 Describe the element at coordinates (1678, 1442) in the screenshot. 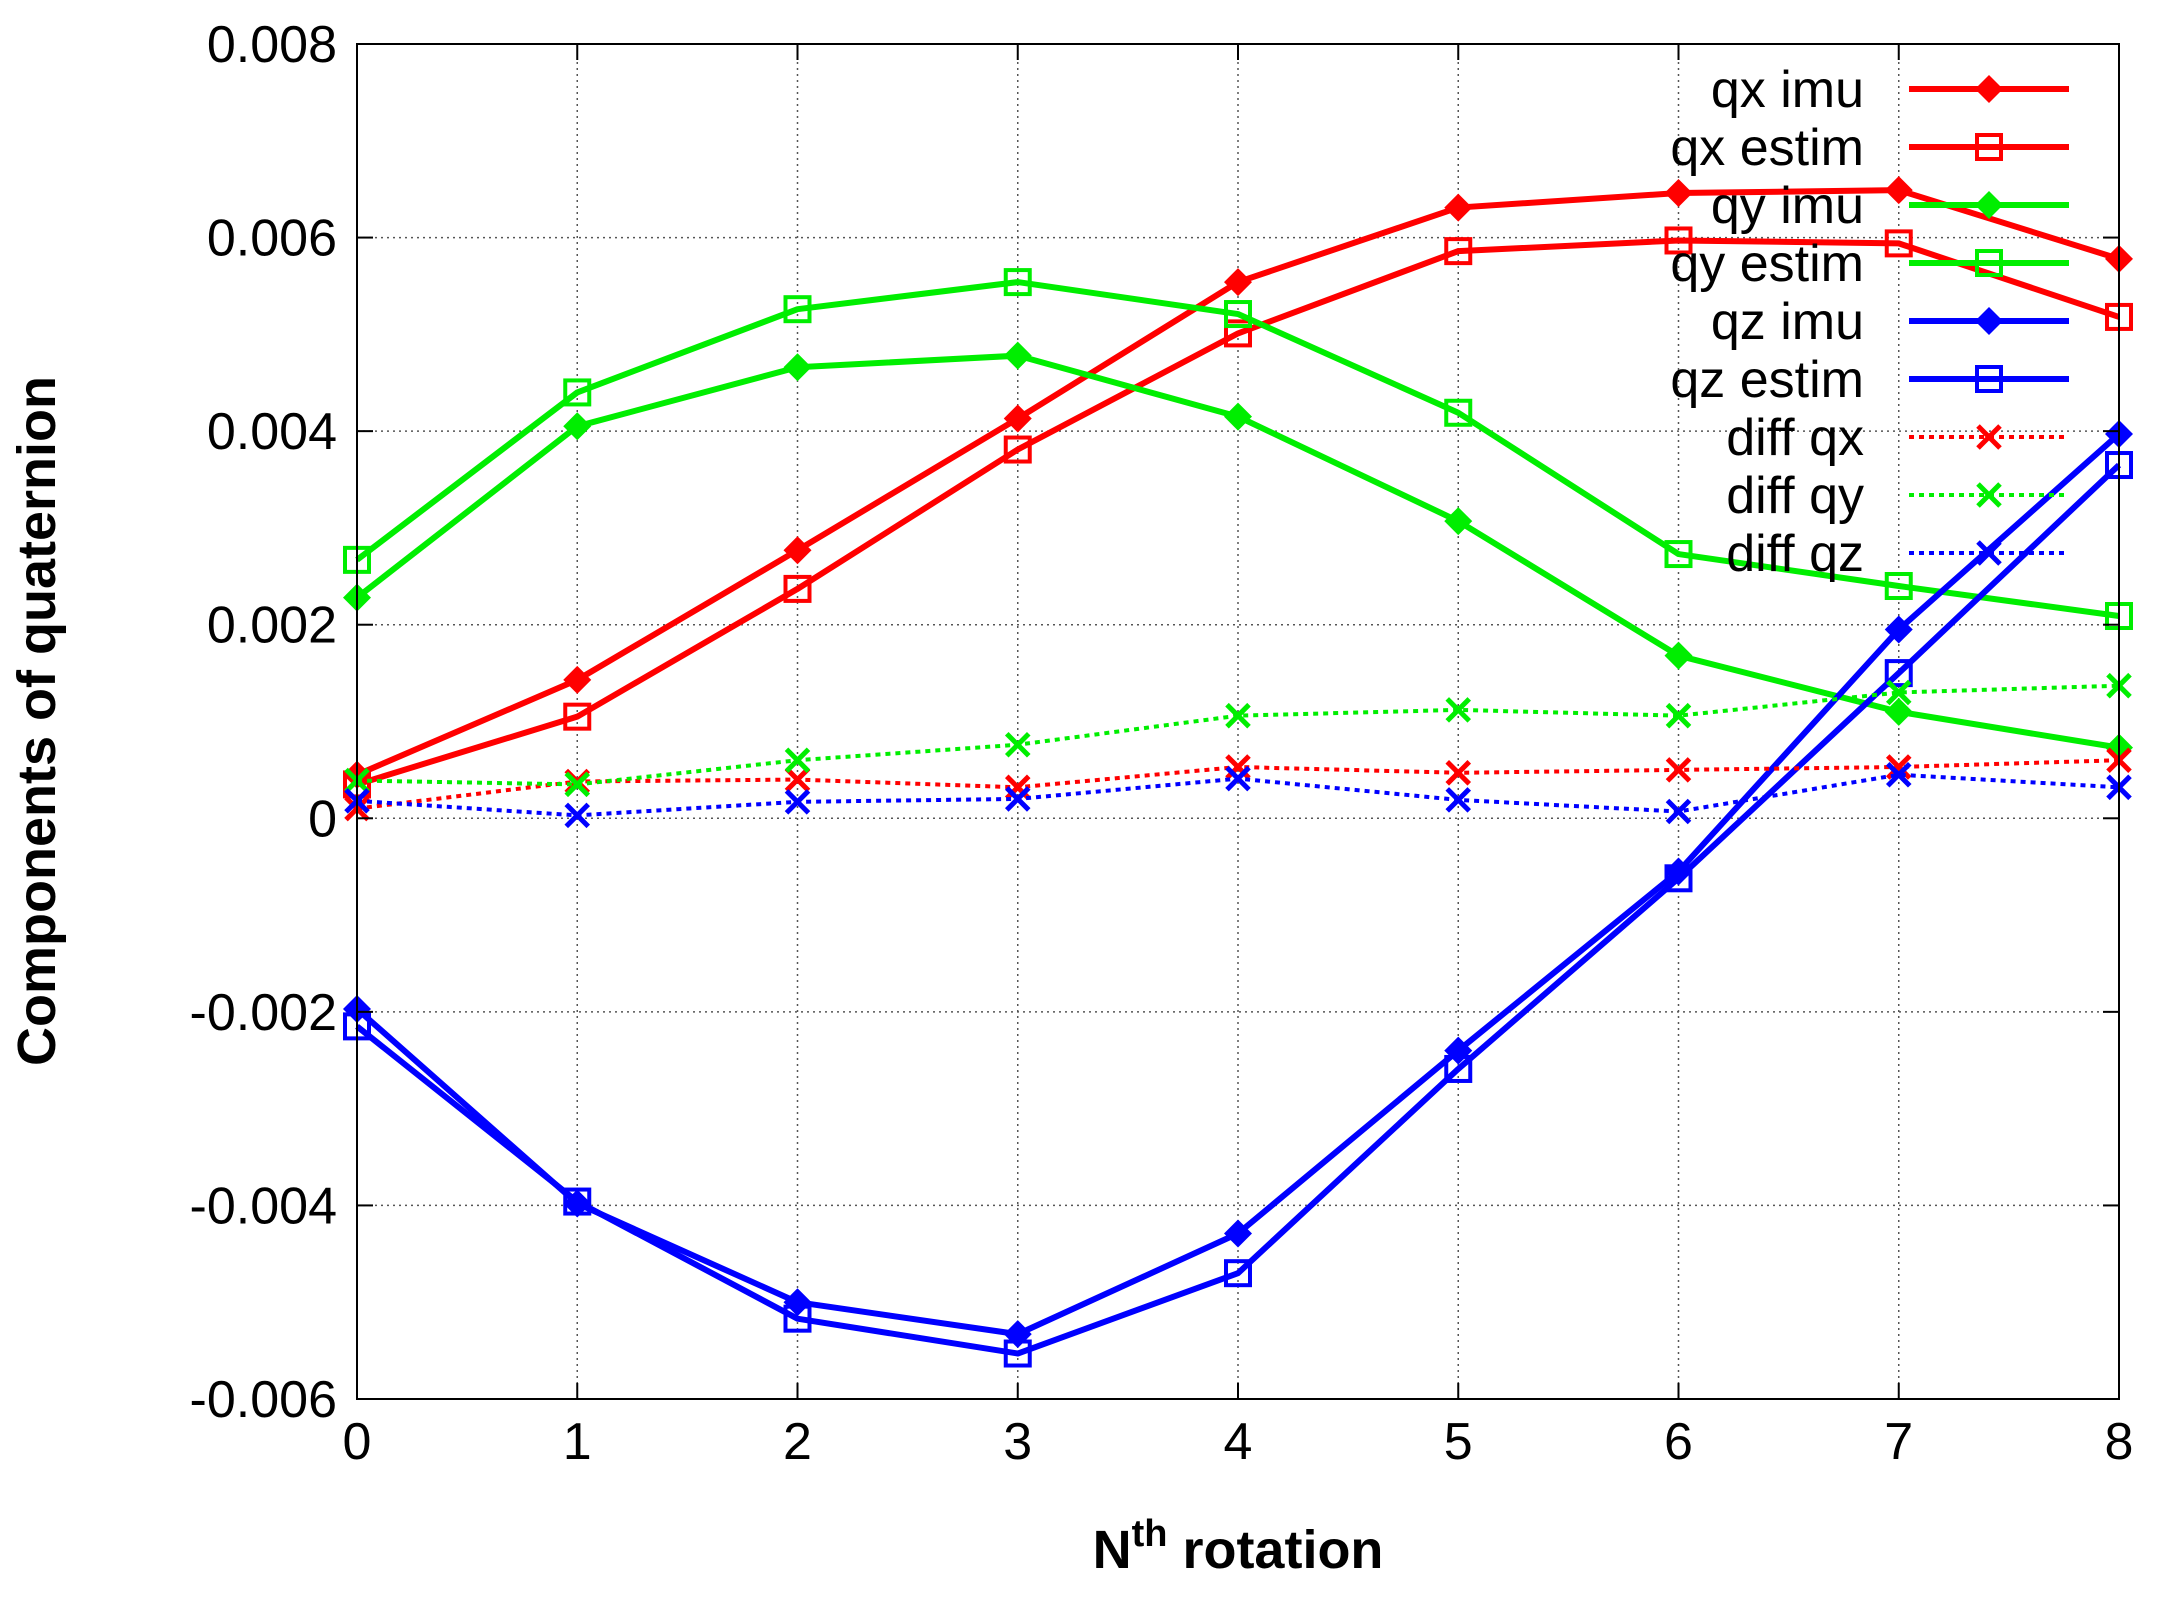

I see `x-tick-label: 6` at that location.